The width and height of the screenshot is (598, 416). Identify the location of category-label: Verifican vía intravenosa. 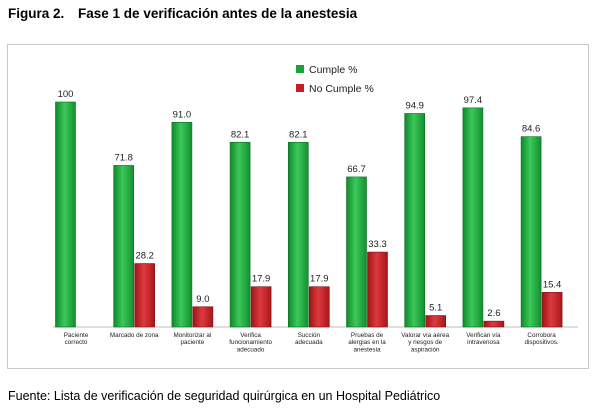
(483, 339).